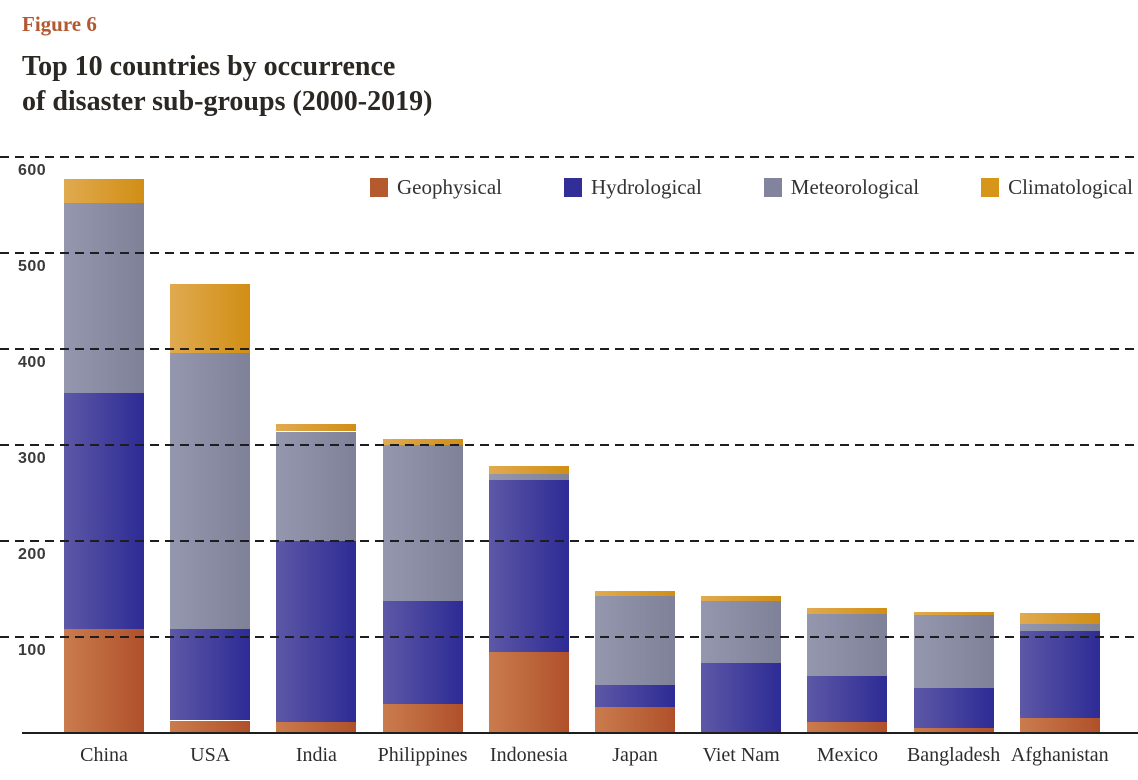 Image resolution: width=1138 pixels, height=780 pixels. What do you see at coordinates (953, 651) in the screenshot?
I see `bar-segment-bangladesh-meteorological` at bounding box center [953, 651].